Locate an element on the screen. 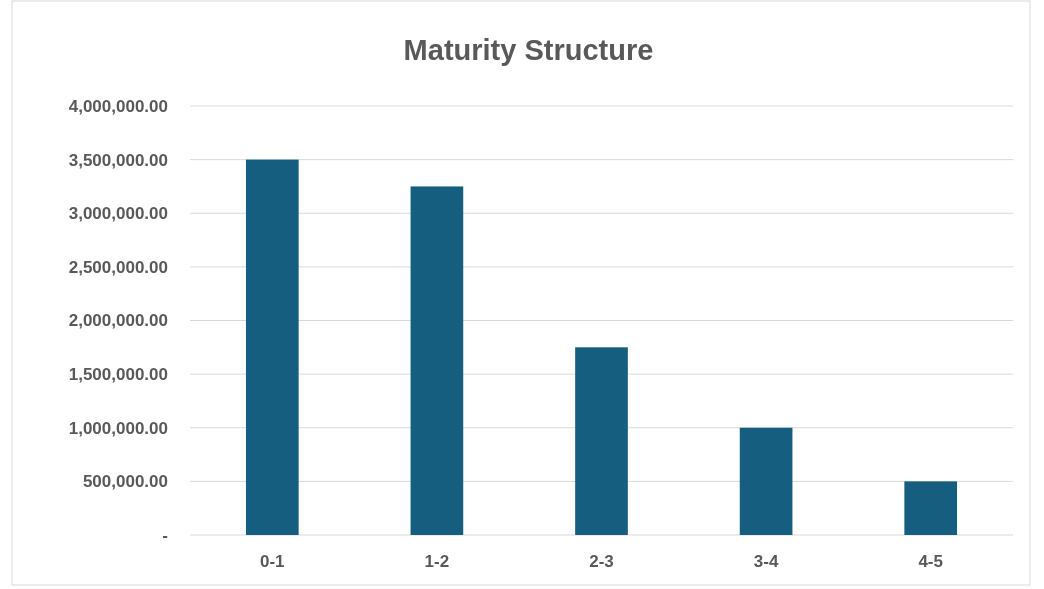  x-tick-label: 3-4 is located at coordinates (766, 561).